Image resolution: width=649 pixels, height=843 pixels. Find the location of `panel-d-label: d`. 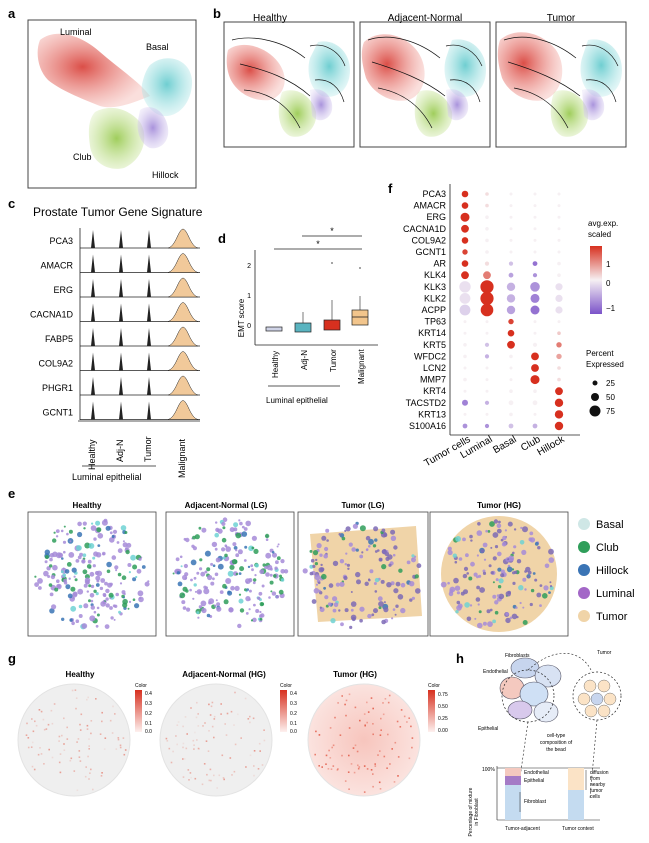

panel-d-label: d is located at coordinates (222, 238).